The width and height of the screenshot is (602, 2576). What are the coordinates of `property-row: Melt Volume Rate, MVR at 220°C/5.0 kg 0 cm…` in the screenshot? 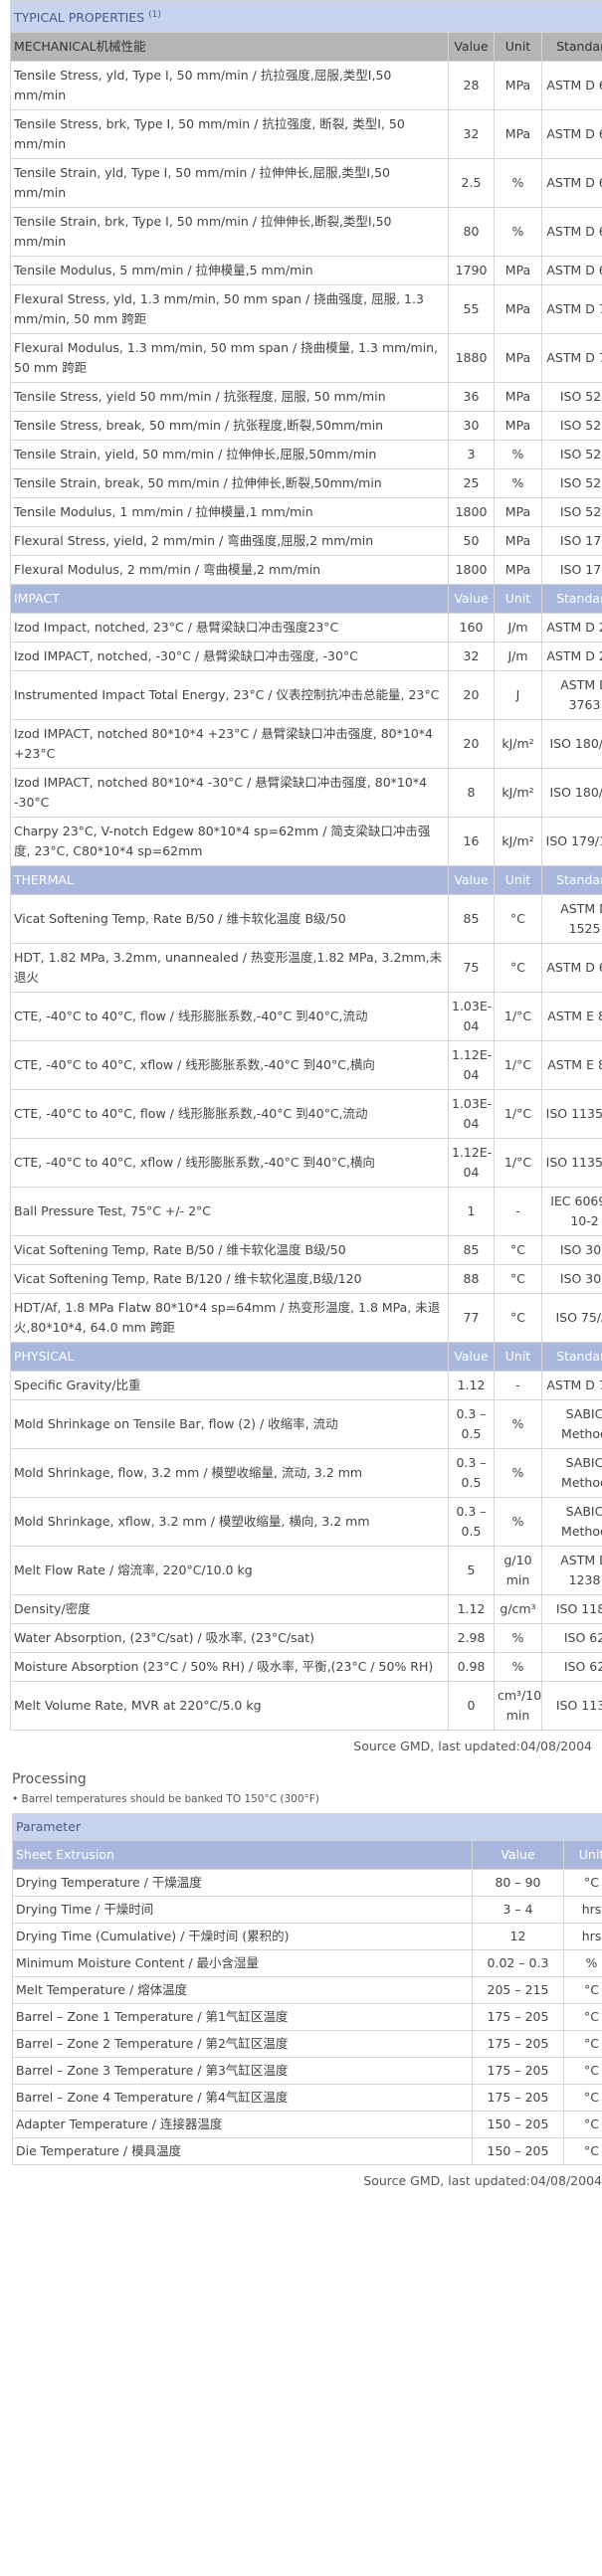 It's located at (306, 1706).